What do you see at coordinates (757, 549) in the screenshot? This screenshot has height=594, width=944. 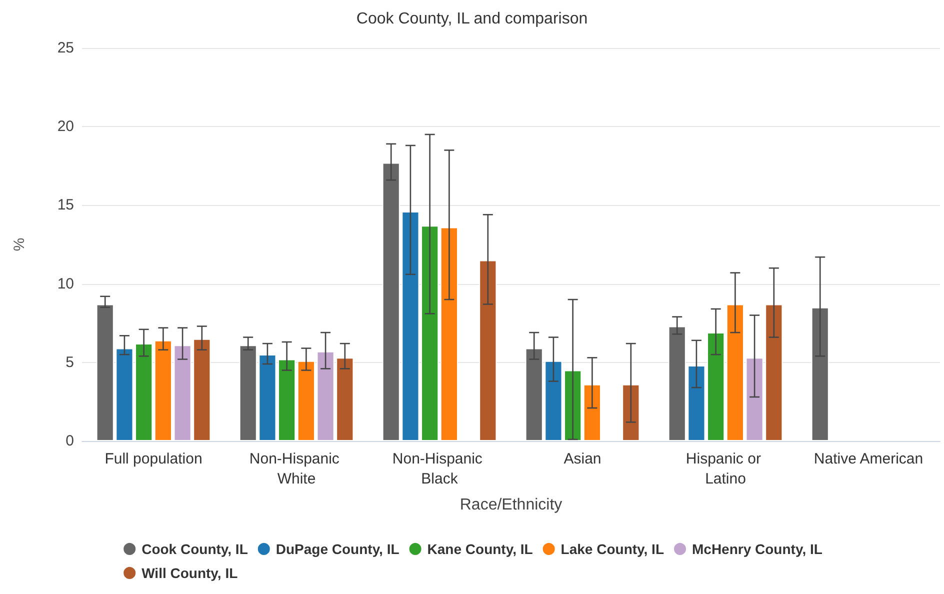 I see `legend-label: McHenry County, IL` at bounding box center [757, 549].